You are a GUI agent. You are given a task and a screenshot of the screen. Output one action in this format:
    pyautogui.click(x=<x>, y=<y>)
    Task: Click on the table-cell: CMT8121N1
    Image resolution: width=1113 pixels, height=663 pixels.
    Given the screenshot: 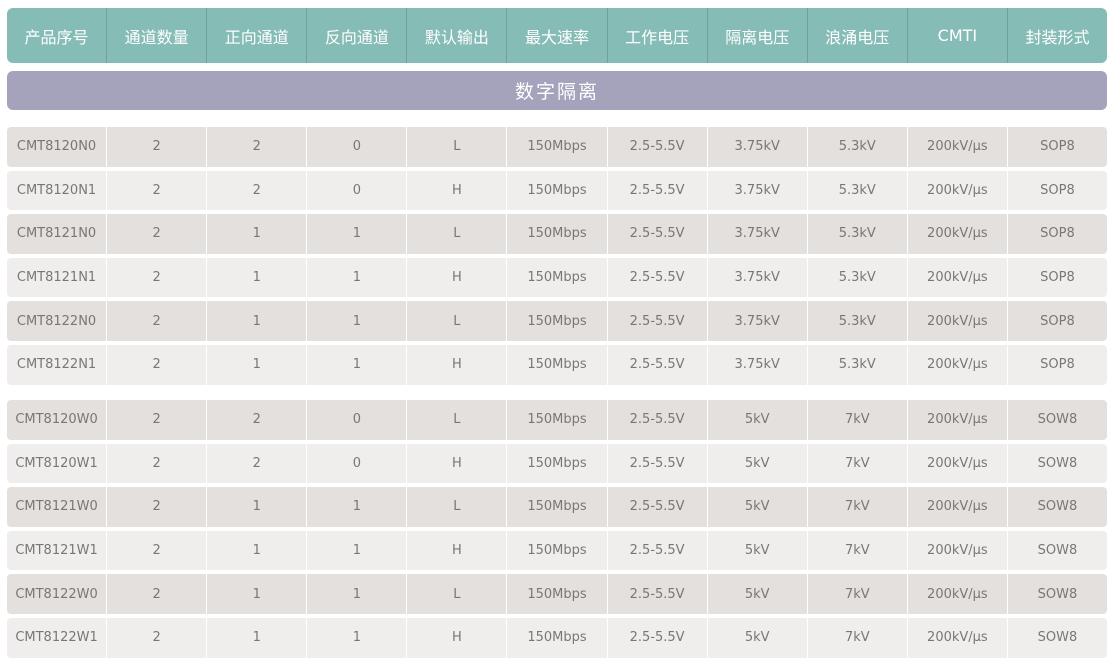 What is the action you would take?
    pyautogui.click(x=56, y=278)
    